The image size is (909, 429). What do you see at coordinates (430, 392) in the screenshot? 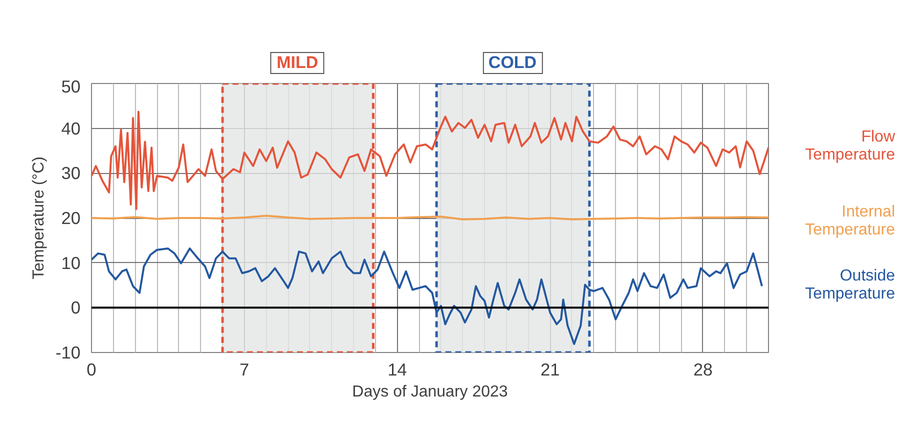
I see `x-axis-title: Days of January 2023` at bounding box center [430, 392].